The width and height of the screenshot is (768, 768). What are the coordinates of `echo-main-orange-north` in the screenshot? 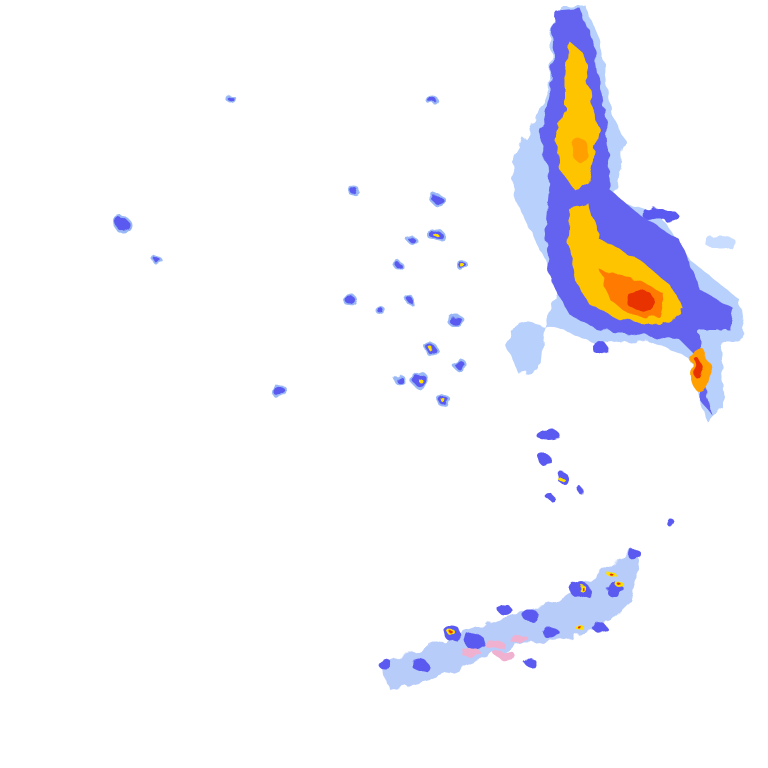 It's located at (580, 150).